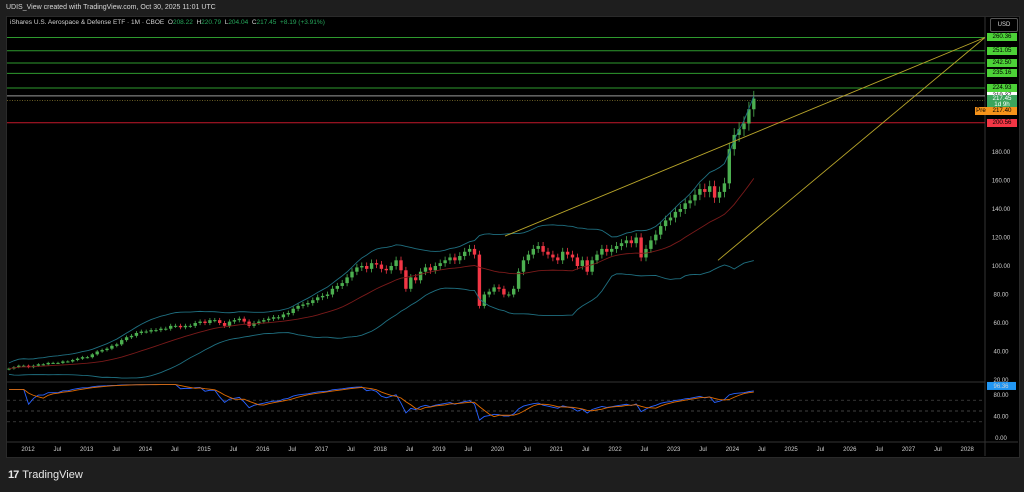  I want to click on price-tick: 20.00, so click(1001, 381).